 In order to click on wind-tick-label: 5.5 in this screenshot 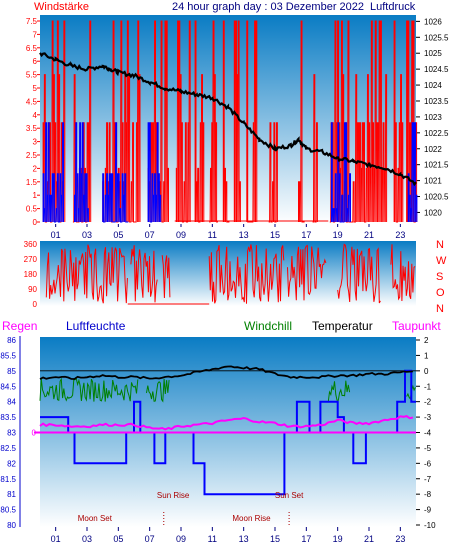, I will do `click(32, 75)`.